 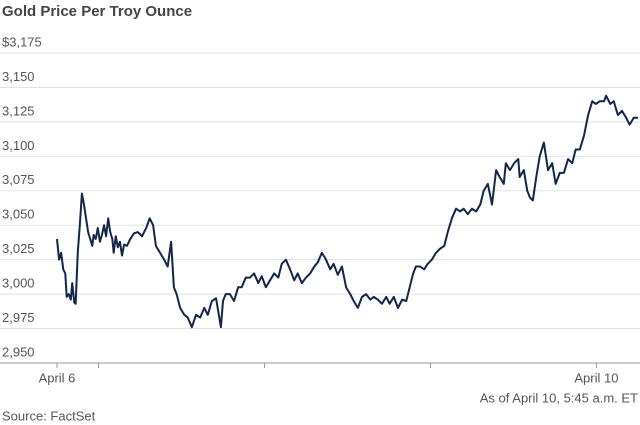 I want to click on x-tick-label: April 10, so click(x=596, y=377).